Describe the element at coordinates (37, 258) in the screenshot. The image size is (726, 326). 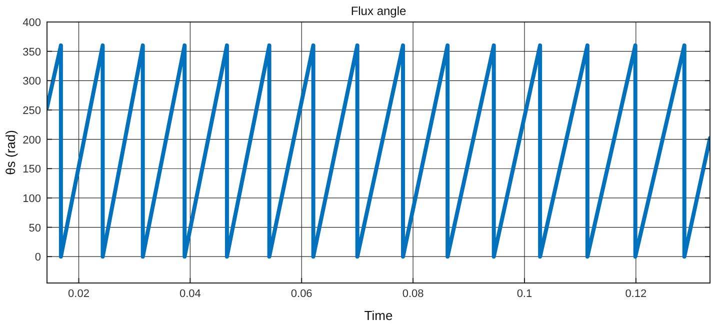
I see `y-tick-label: 0` at that location.